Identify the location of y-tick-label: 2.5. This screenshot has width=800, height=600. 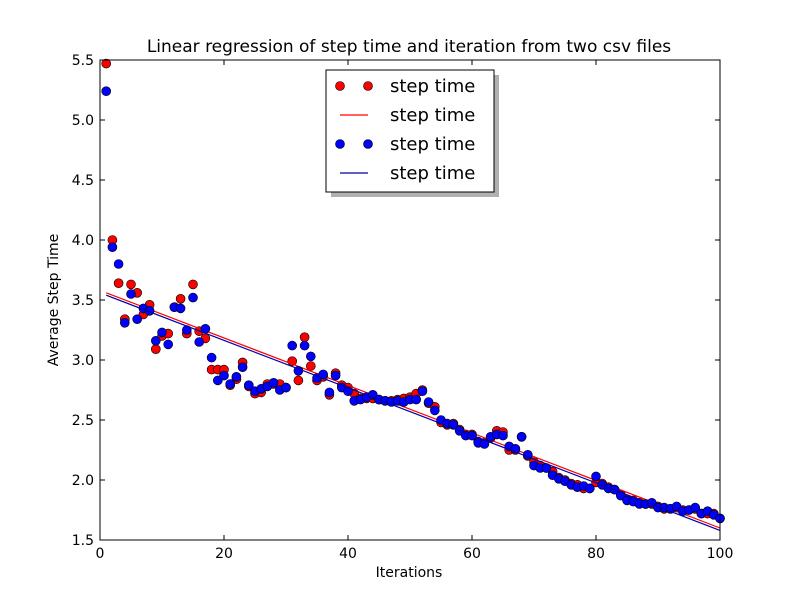
(83, 421).